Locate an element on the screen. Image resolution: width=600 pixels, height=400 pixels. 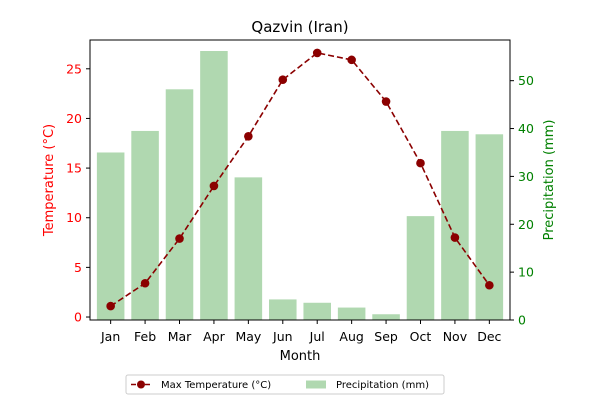
y-right-tick-label: 20 is located at coordinates (526, 224).